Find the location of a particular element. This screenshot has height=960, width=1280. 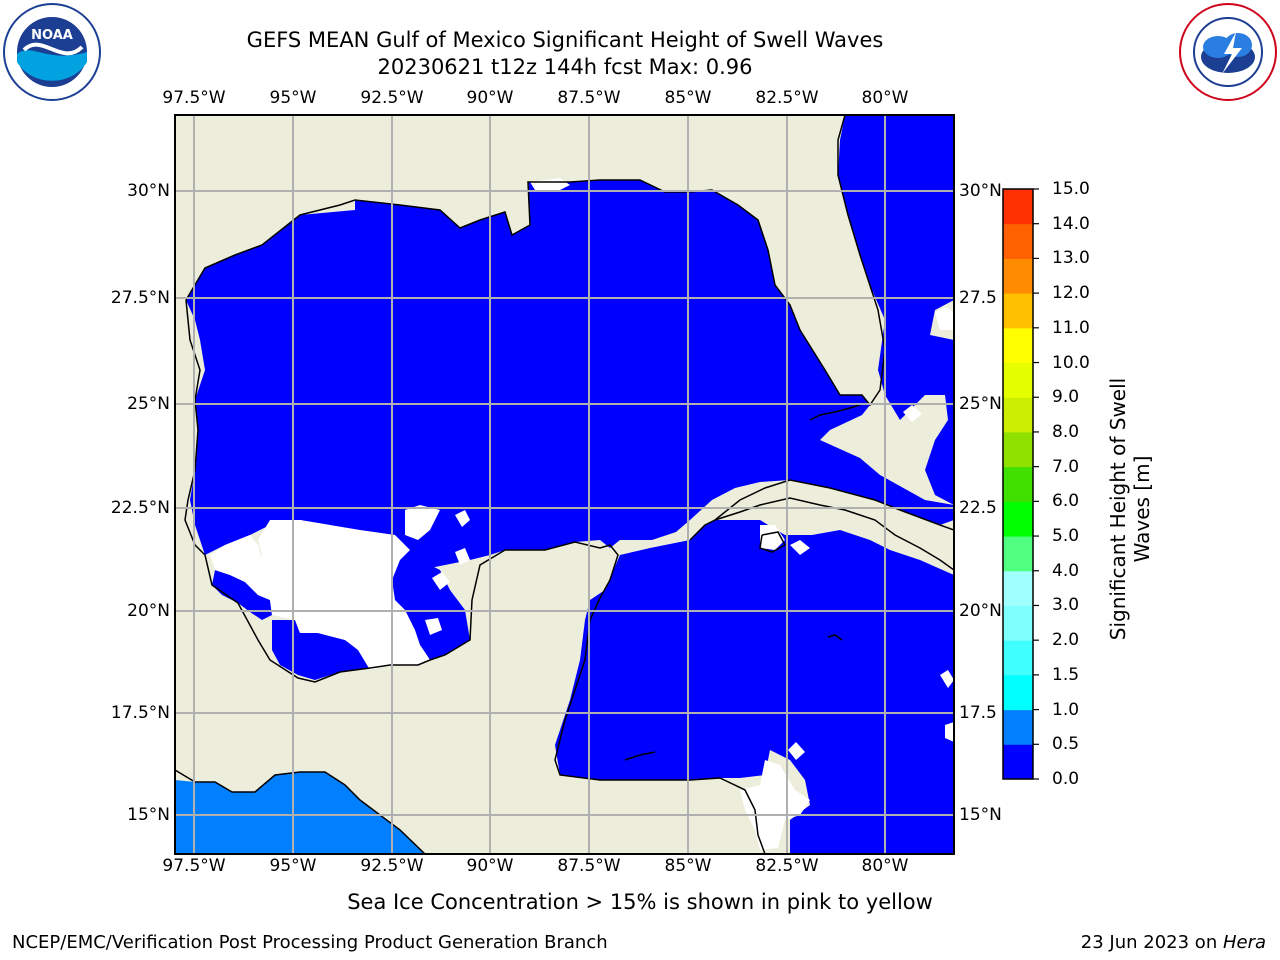

colorbar-tick-label: 0.0 is located at coordinates (1066, 779).